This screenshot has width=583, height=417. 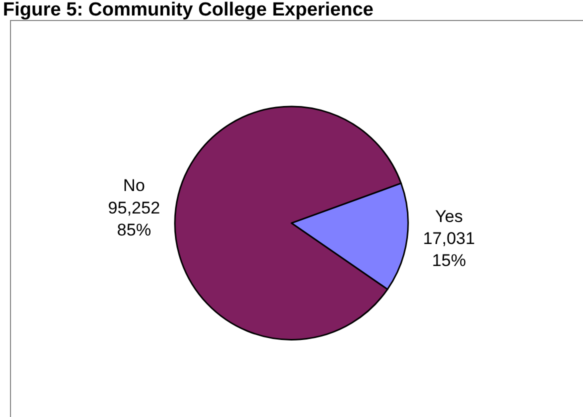 I want to click on data-label: 17,031 15%, so click(x=448, y=249).